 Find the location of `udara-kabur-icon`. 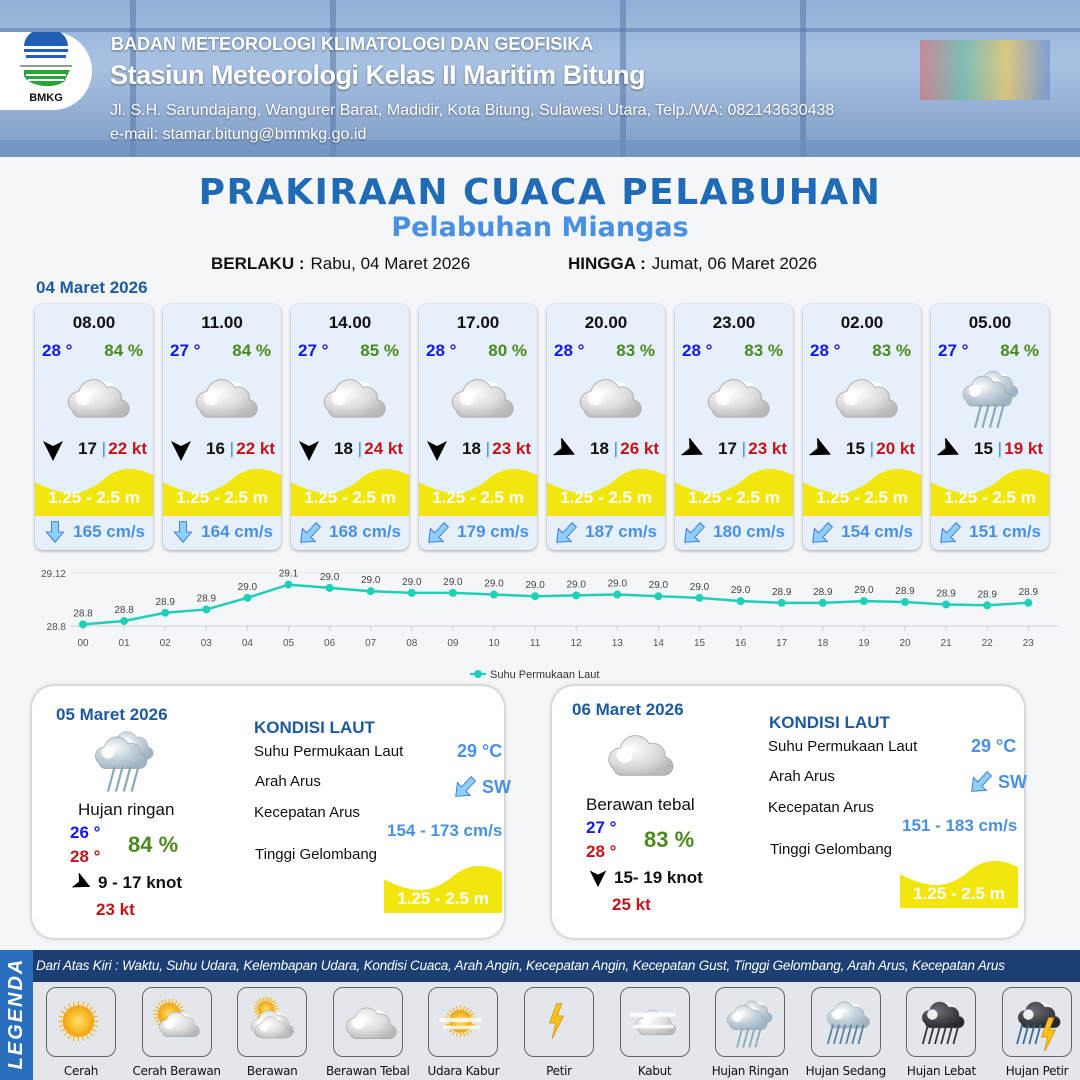

udara-kabur-icon is located at coordinates (460, 1021).